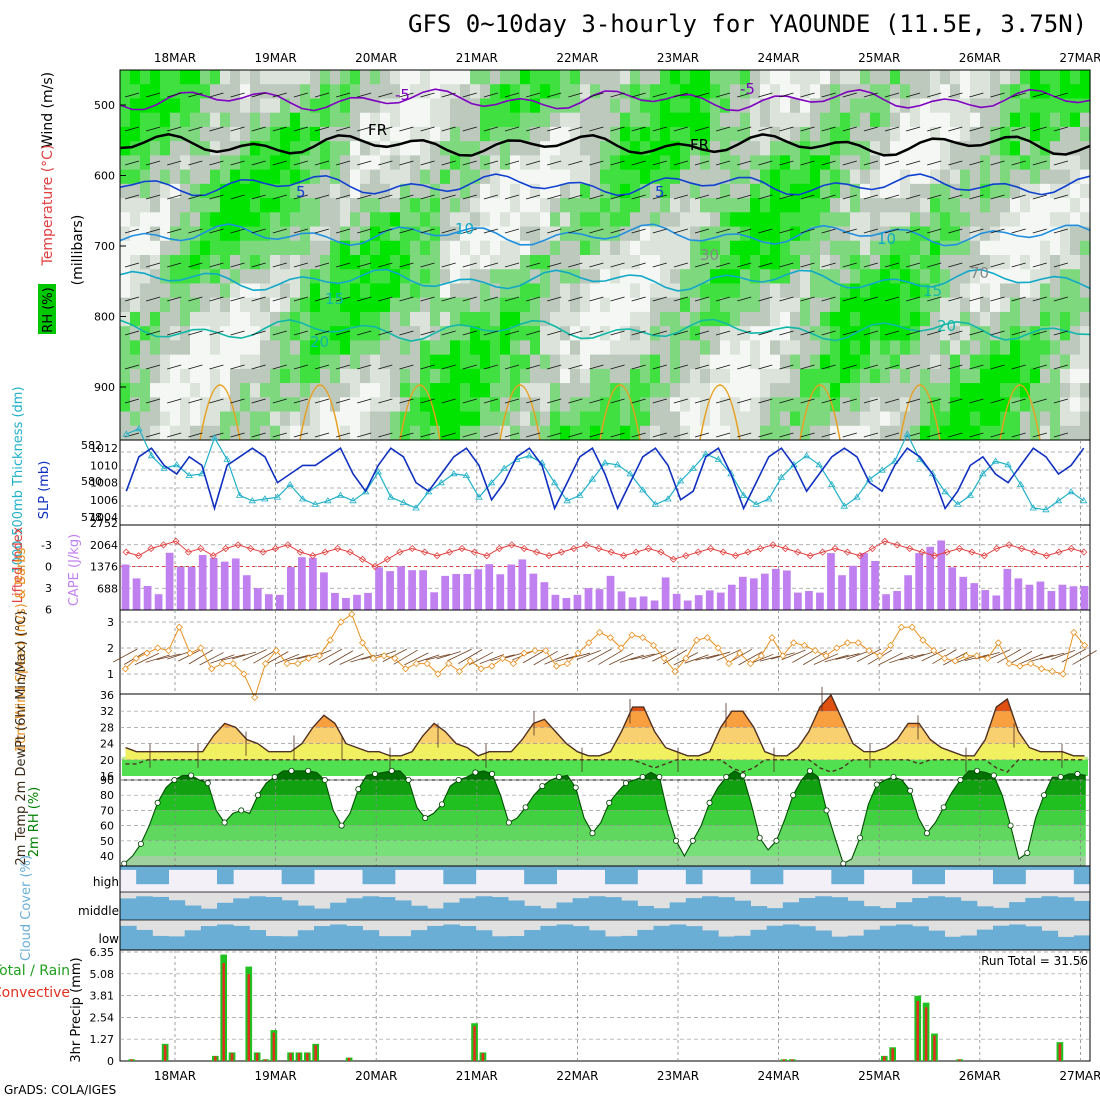 The image size is (1100, 1100). Describe the element at coordinates (1040, 595) in the screenshot. I see `cape-bar` at that location.